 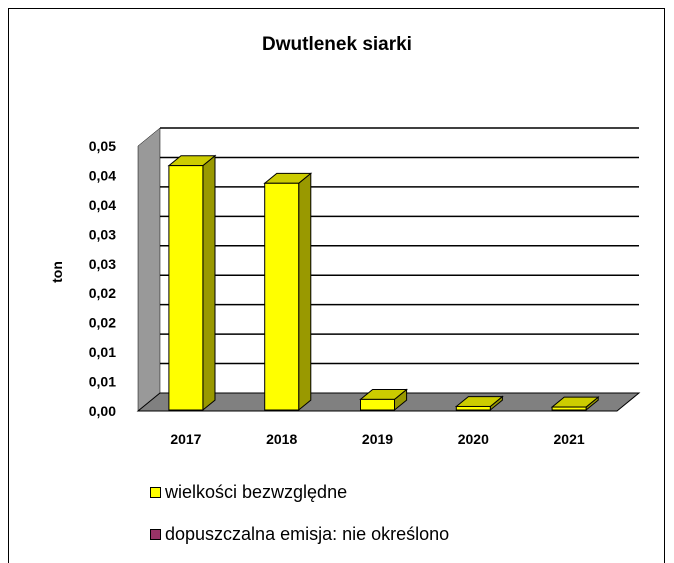 What do you see at coordinates (155, 492) in the screenshot?
I see `legend-swatch-absolute` at bounding box center [155, 492].